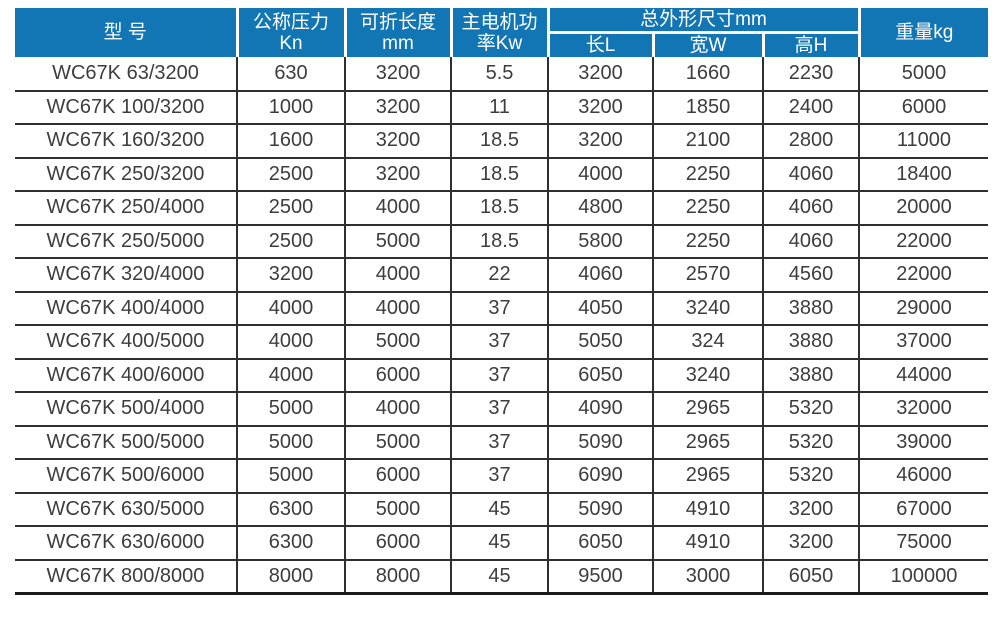 The image size is (992, 641). I want to click on model-cell: WC67K 500/6000, so click(126, 476).